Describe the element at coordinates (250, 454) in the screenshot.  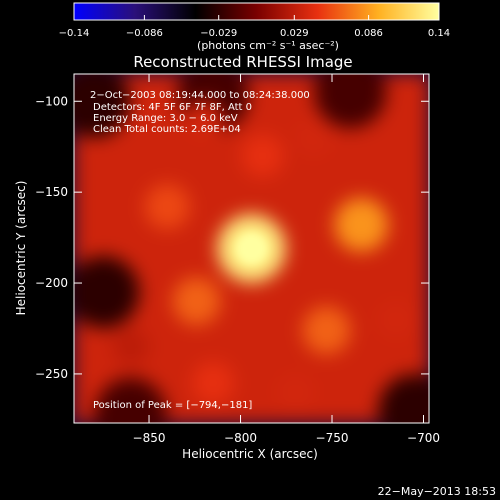
I see `x-axis-label: Heliocentric X (arcsec)` at that location.